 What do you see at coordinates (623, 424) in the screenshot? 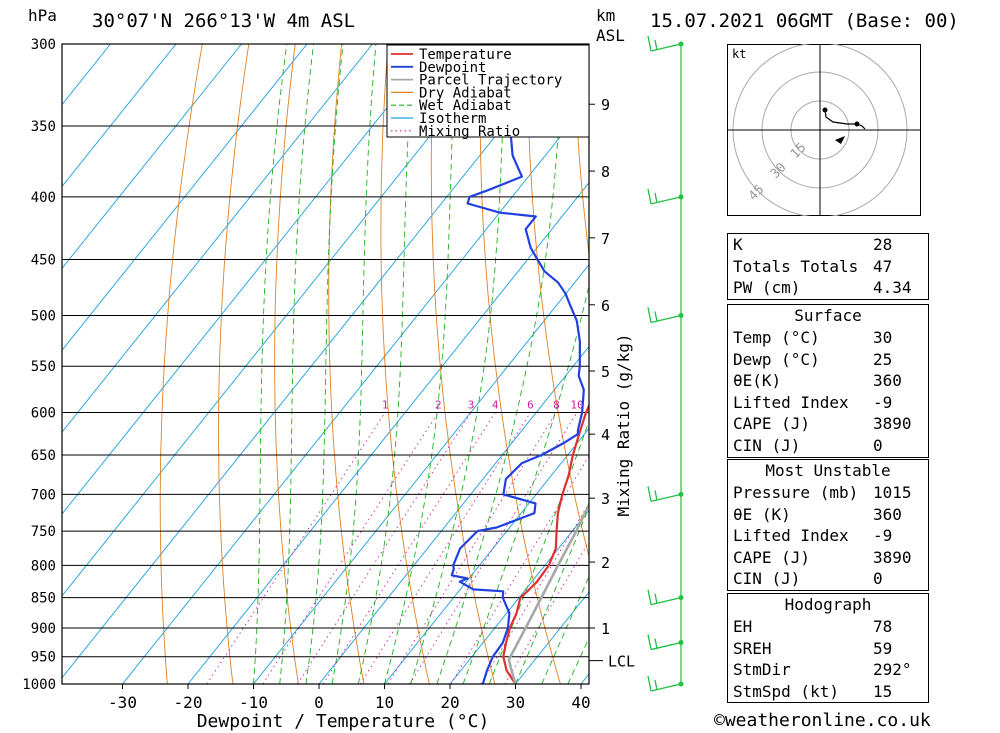
I see `mixing-ratio-axis-label: Mixing Ratio (g/kg)` at bounding box center [623, 424].